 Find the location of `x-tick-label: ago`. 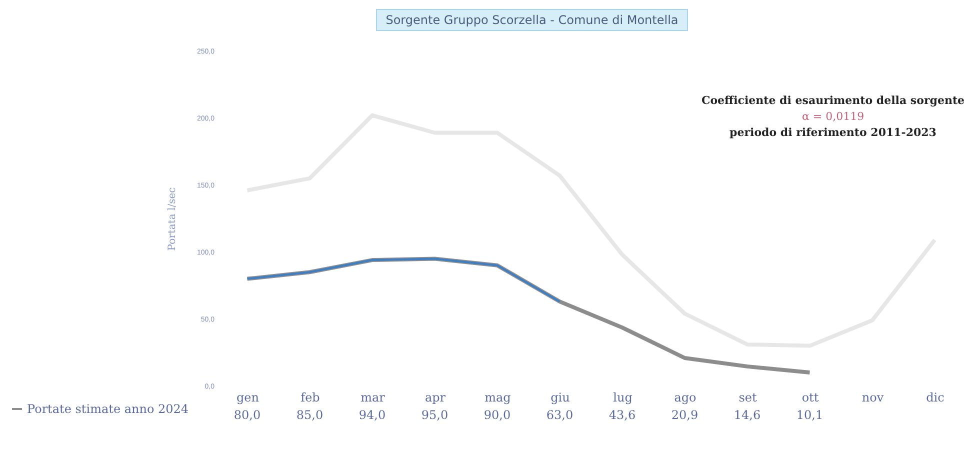

x-tick-label: ago is located at coordinates (685, 397).